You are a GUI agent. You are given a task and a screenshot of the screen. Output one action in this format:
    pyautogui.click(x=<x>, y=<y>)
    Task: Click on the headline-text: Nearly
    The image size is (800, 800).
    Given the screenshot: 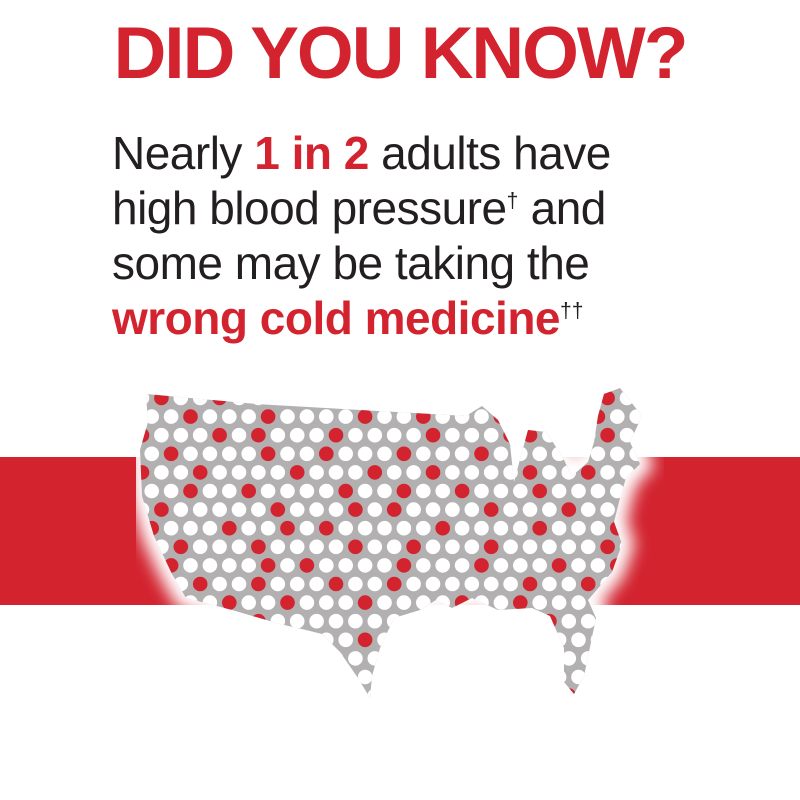 What is the action you would take?
    pyautogui.click(x=183, y=153)
    